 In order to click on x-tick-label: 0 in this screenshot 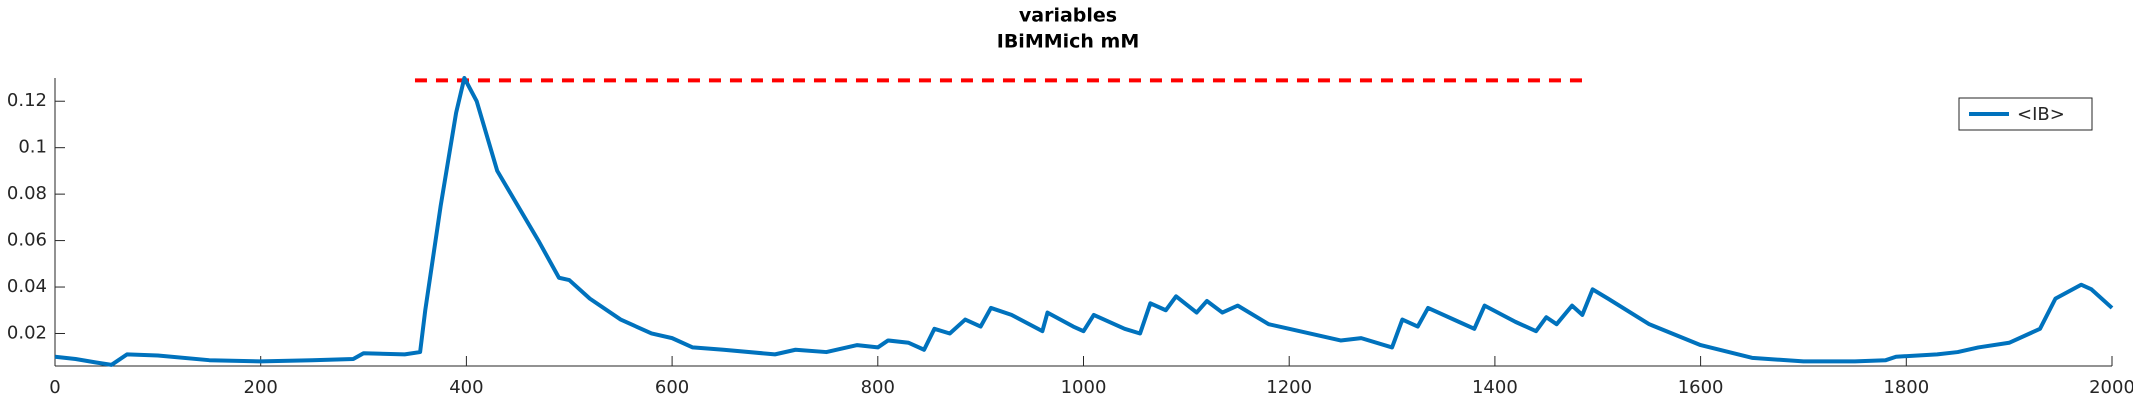, I will do `click(54, 387)`.